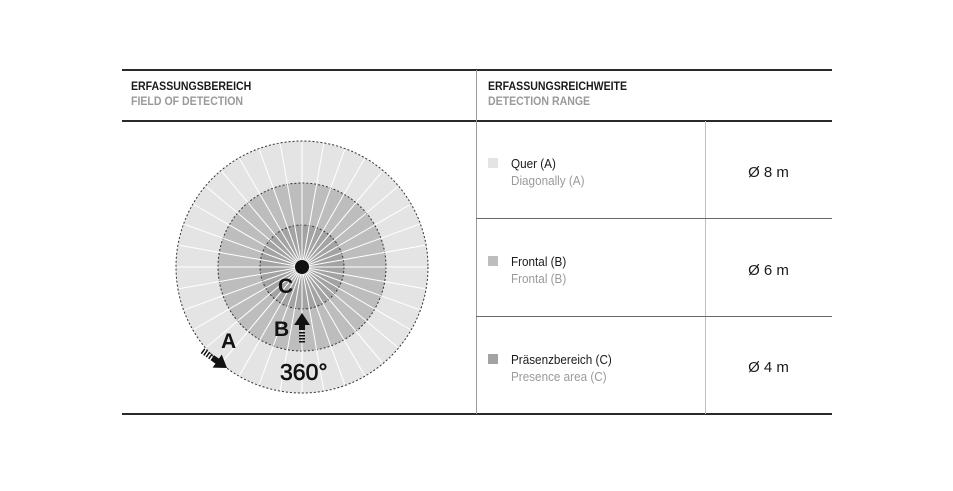 This screenshot has width=953, height=491. What do you see at coordinates (561, 359) in the screenshot?
I see `row-label-de: Präsenzbereich (C)` at bounding box center [561, 359].